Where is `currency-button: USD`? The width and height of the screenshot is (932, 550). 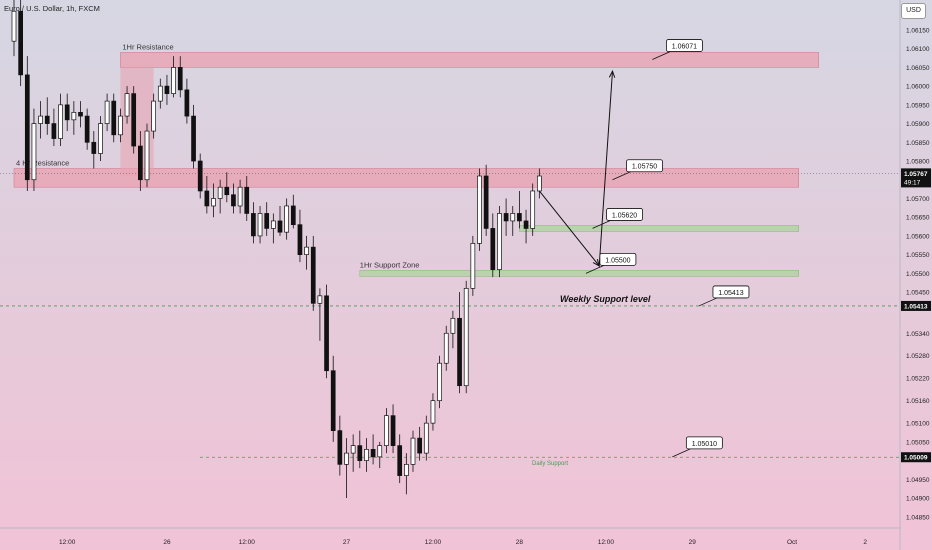 currency-button: USD is located at coordinates (913, 11).